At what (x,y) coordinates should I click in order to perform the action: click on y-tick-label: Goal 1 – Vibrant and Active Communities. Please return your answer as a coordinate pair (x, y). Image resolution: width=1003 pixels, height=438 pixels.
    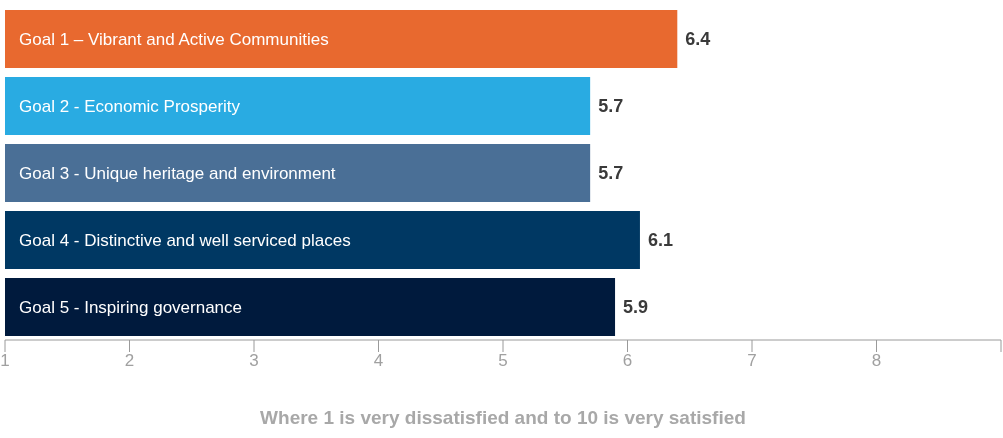
    Looking at the image, I should click on (174, 40).